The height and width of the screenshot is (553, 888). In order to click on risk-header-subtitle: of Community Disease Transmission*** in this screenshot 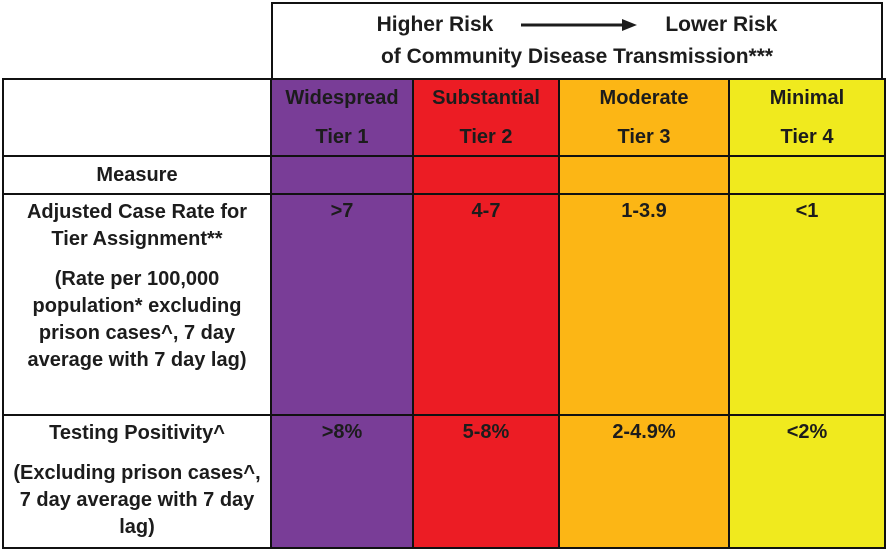, I will do `click(577, 57)`.